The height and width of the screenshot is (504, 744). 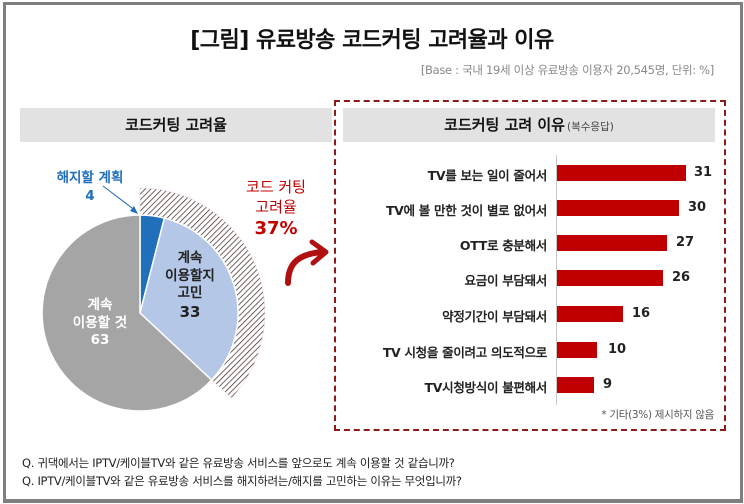 I want to click on bar-value: 16, so click(x=641, y=313).